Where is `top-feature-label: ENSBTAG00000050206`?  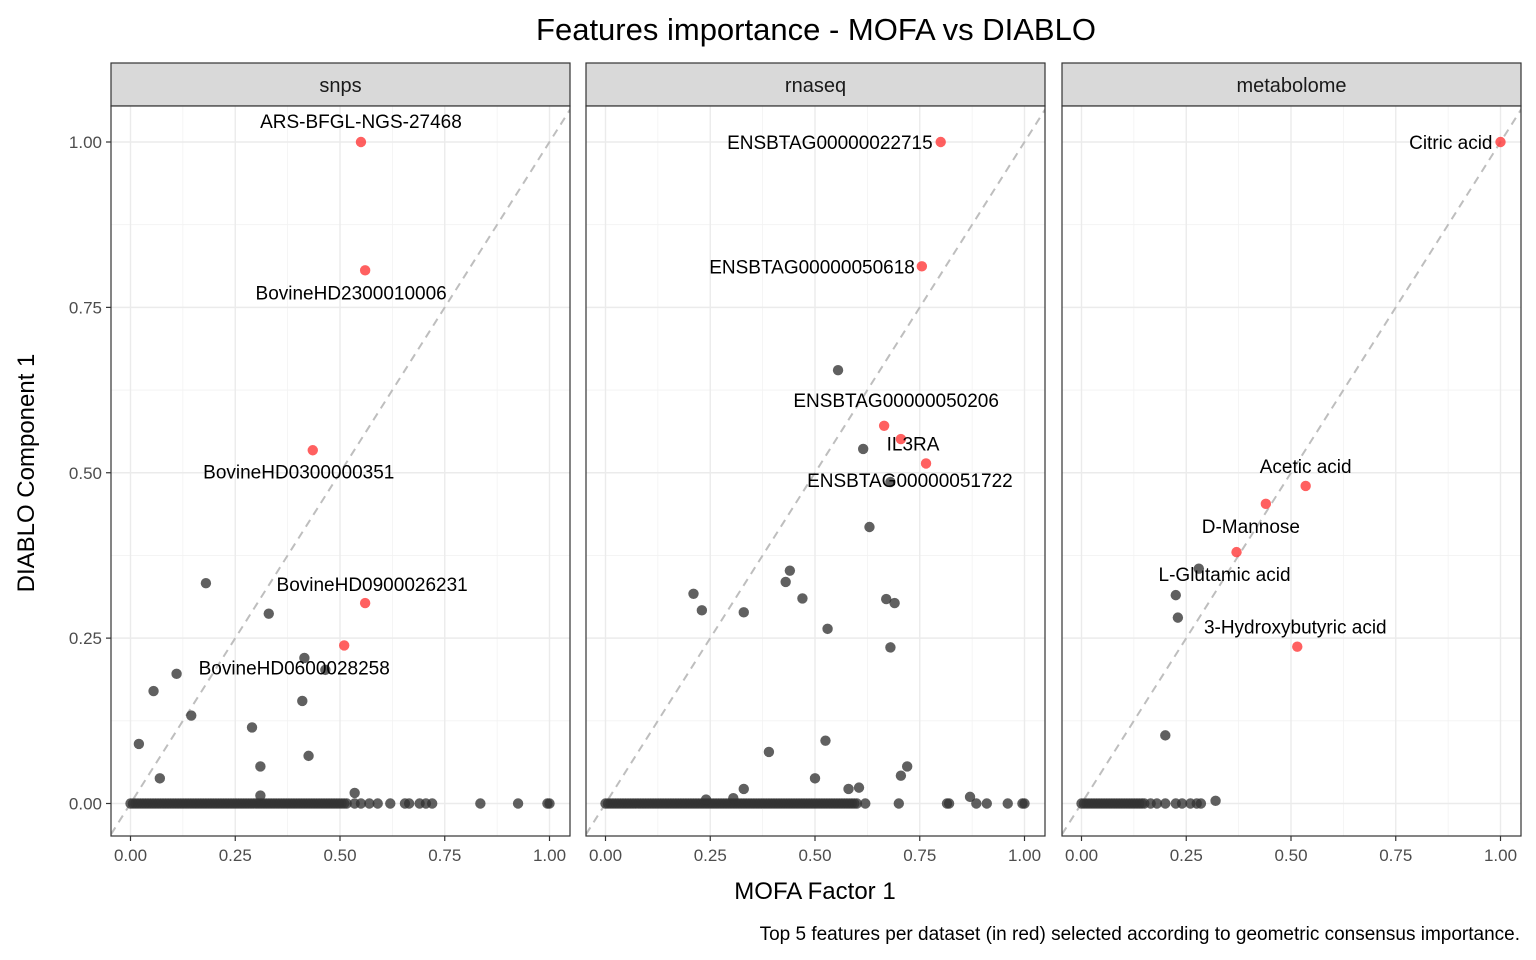 top-feature-label: ENSBTAG00000050206 is located at coordinates (896, 401).